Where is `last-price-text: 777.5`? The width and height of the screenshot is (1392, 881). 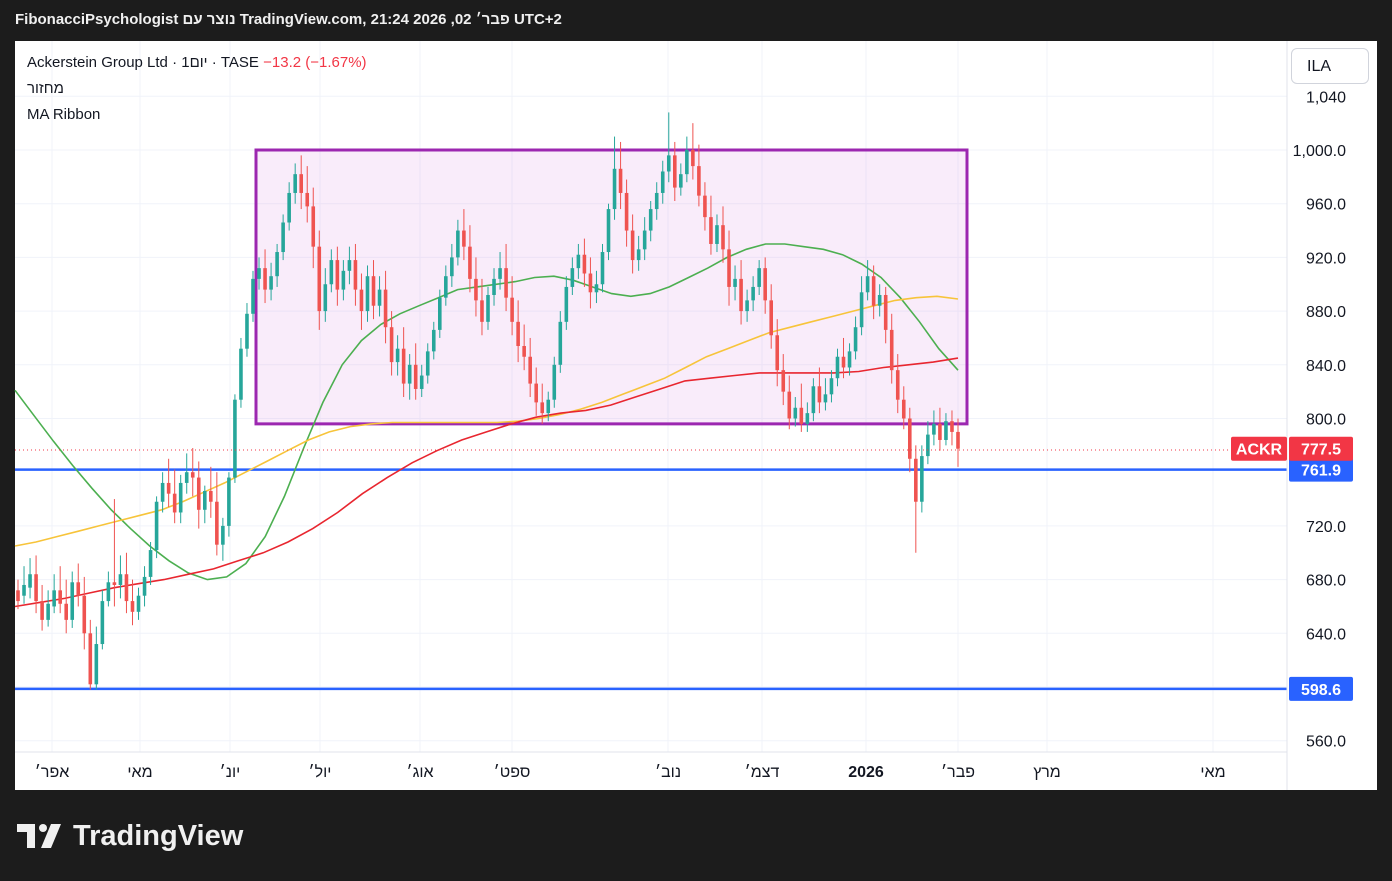 last-price-text: 777.5 is located at coordinates (1321, 450).